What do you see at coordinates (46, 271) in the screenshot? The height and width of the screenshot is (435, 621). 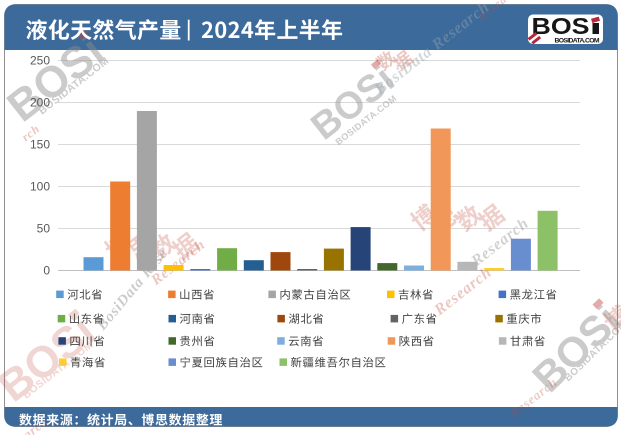 I see `svg-text: 0` at bounding box center [46, 271].